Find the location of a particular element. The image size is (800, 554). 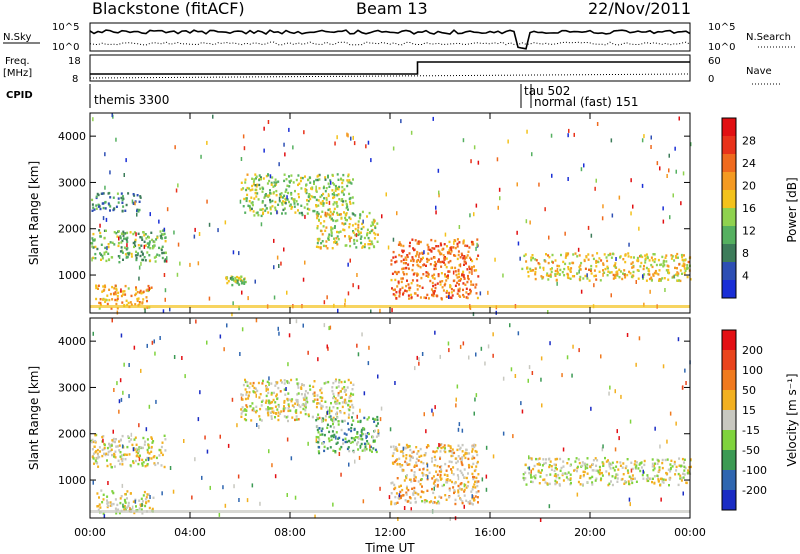

power-colorbar-label: Power [dB] is located at coordinates (792, 209).